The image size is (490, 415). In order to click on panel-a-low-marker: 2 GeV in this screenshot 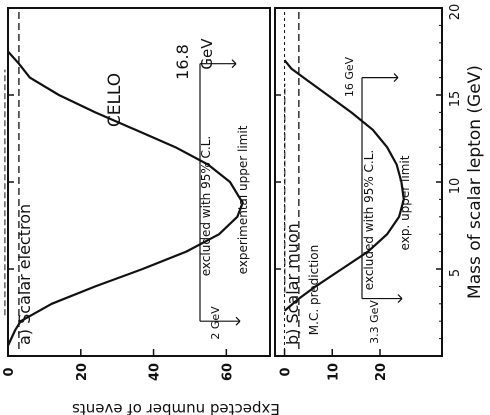, I will do `click(215, 323)`.